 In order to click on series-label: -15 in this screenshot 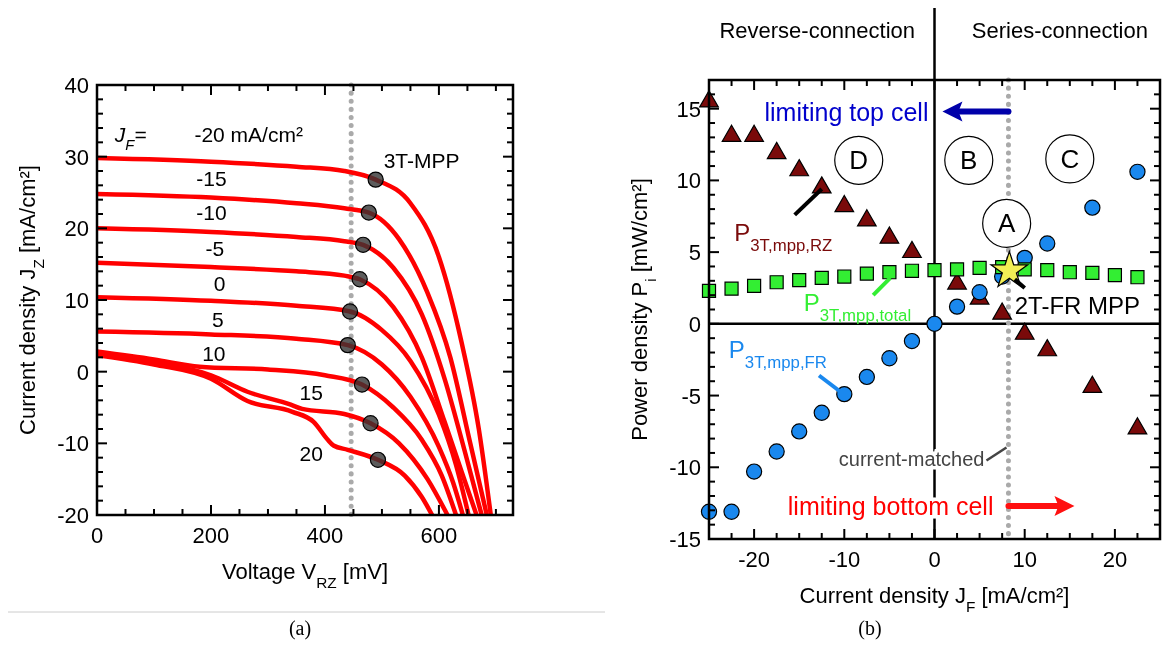, I will do `click(211, 179)`.